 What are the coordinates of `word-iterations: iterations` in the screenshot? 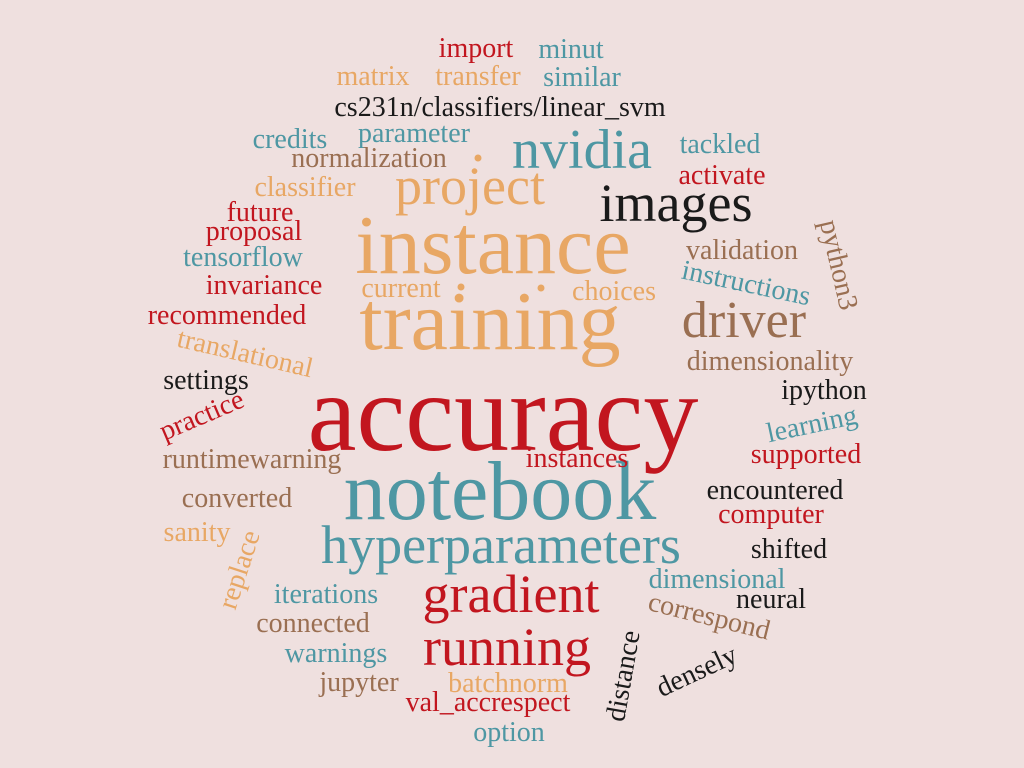 It's located at (326, 594).